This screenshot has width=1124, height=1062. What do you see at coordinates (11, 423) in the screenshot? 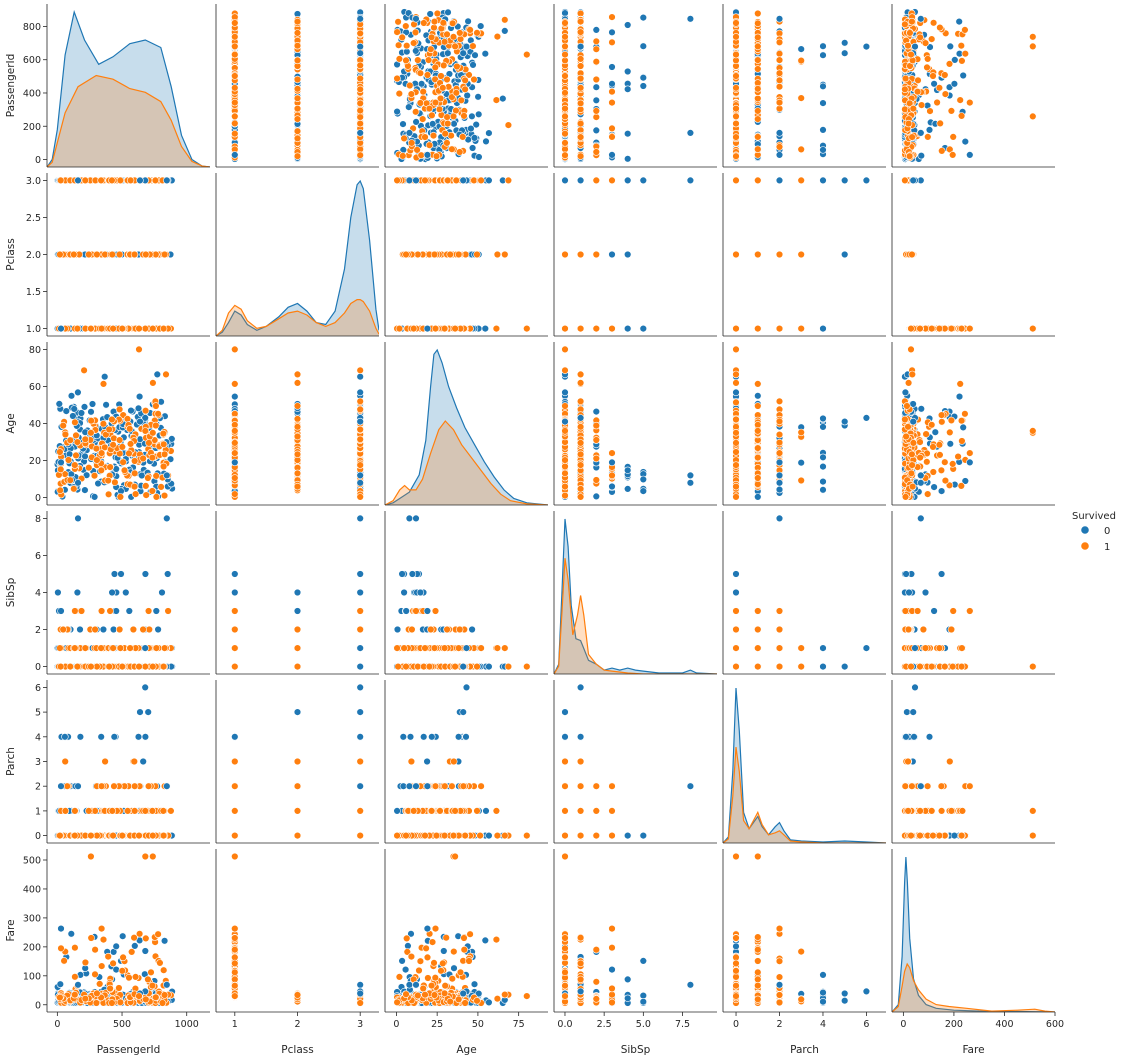
I see `y-axis-label-Age: Age` at bounding box center [11, 423].